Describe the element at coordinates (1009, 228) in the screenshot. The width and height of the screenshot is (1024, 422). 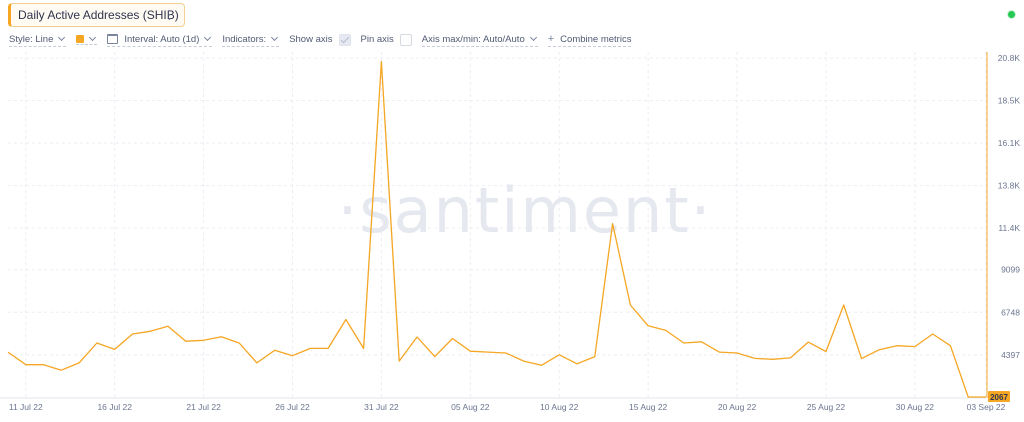
I see `y-tick-label: 11.4K` at that location.